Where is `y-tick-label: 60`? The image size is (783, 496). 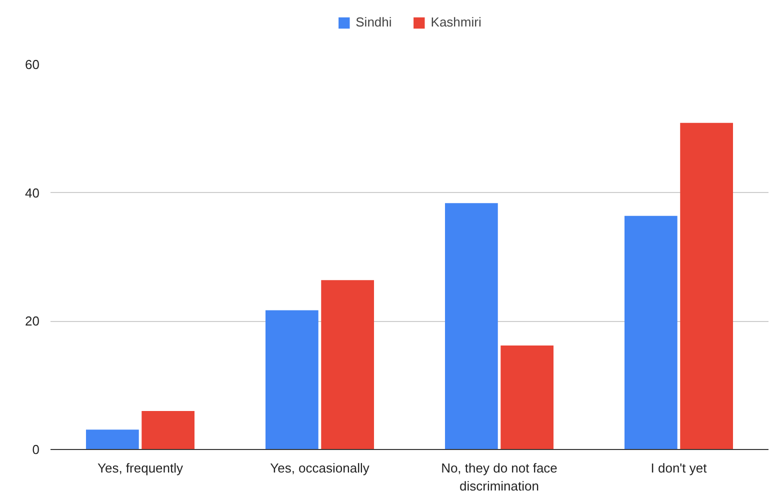
y-tick-label: 60 is located at coordinates (32, 64).